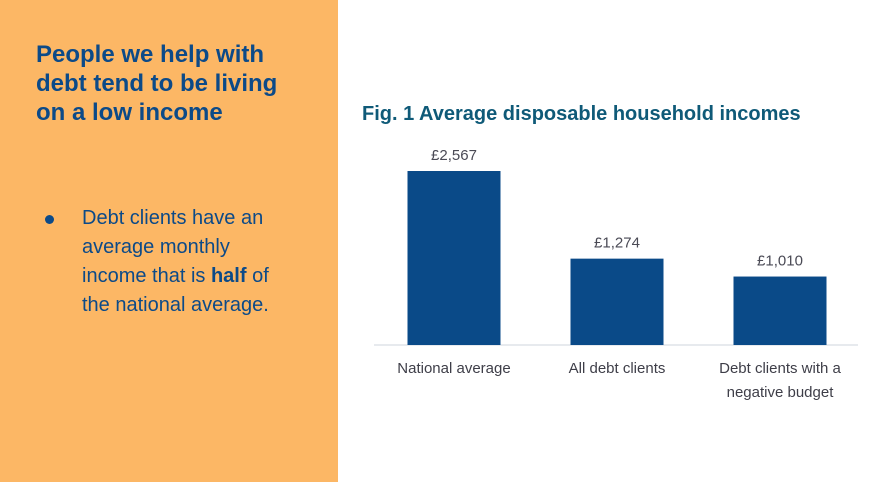  I want to click on bullet-text-end: of the national average., so click(175, 290).